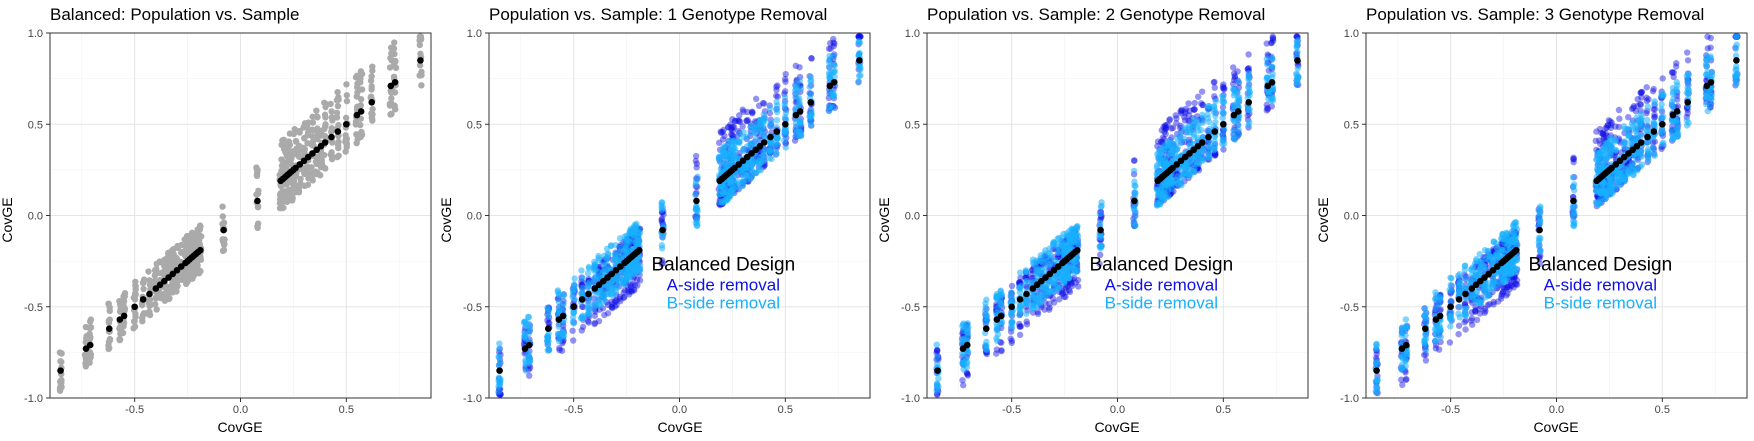 This screenshot has width=1754, height=441. What do you see at coordinates (1323, 219) in the screenshot?
I see `y-axis-label: CovGE` at bounding box center [1323, 219].